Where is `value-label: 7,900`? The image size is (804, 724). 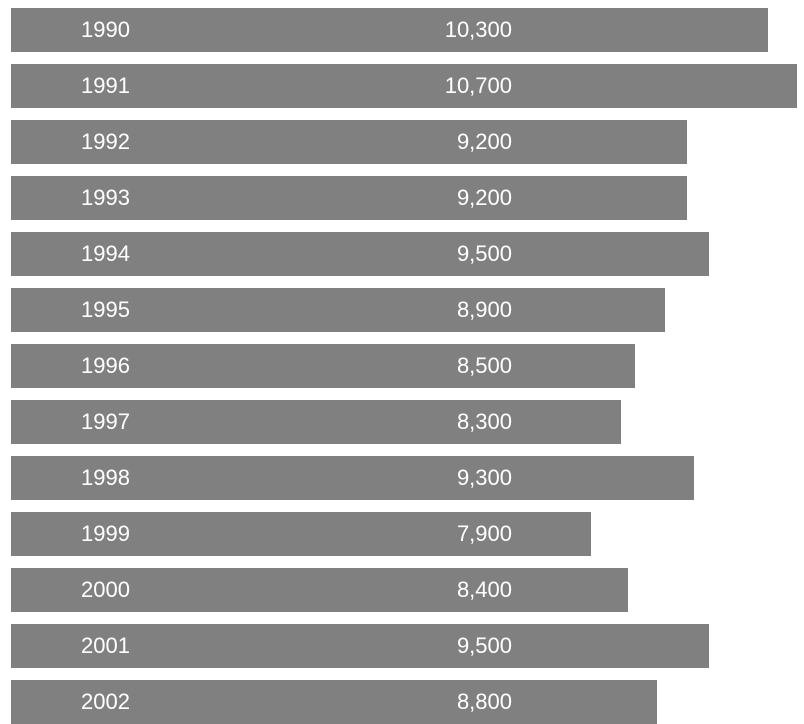
value-label: 7,900 is located at coordinates (484, 533).